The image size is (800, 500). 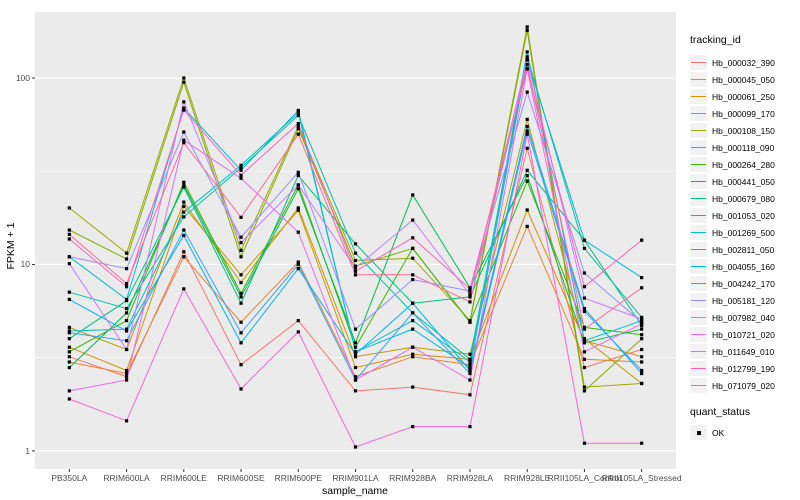 I want to click on legend-entry-Hb_000032_390: Hb_000032_390, so click(x=732, y=62).